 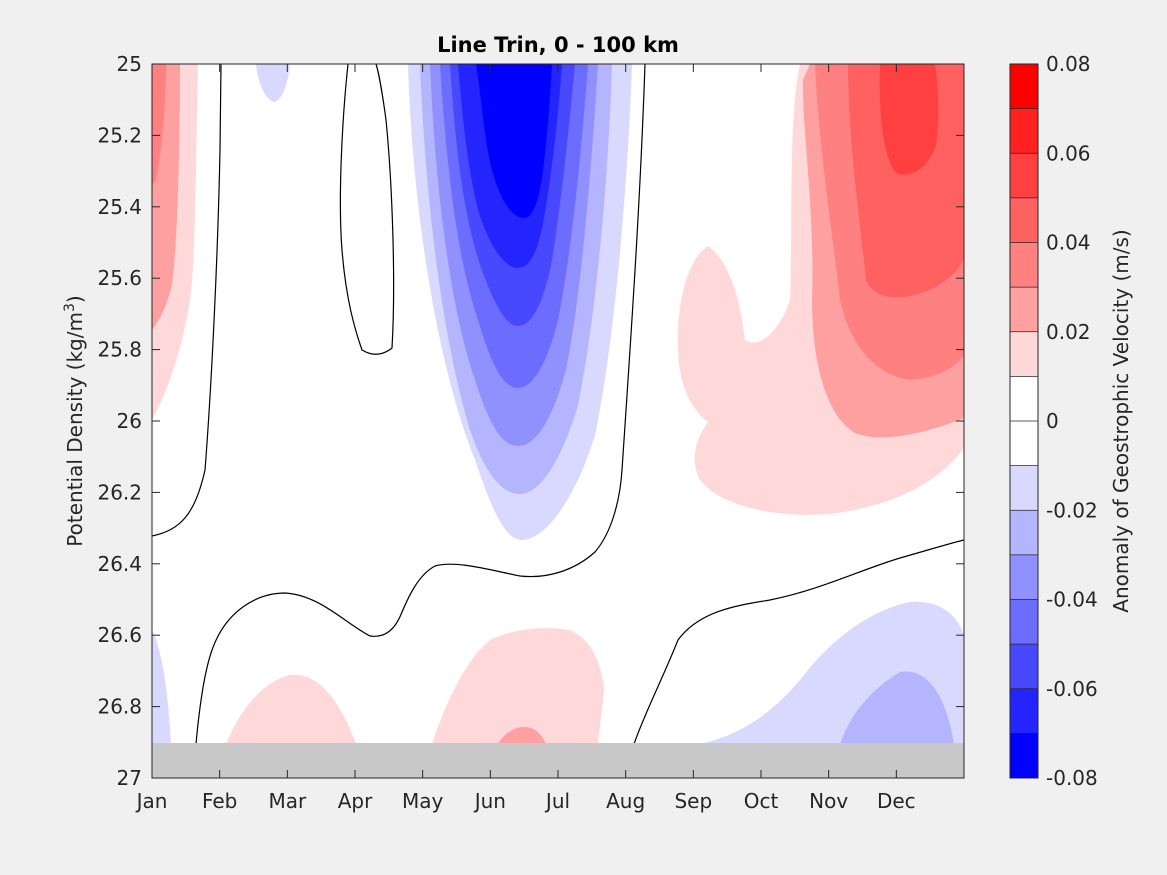 What do you see at coordinates (558, 45) in the screenshot?
I see `chart-title: Line Trin, 0 - 100 km` at bounding box center [558, 45].